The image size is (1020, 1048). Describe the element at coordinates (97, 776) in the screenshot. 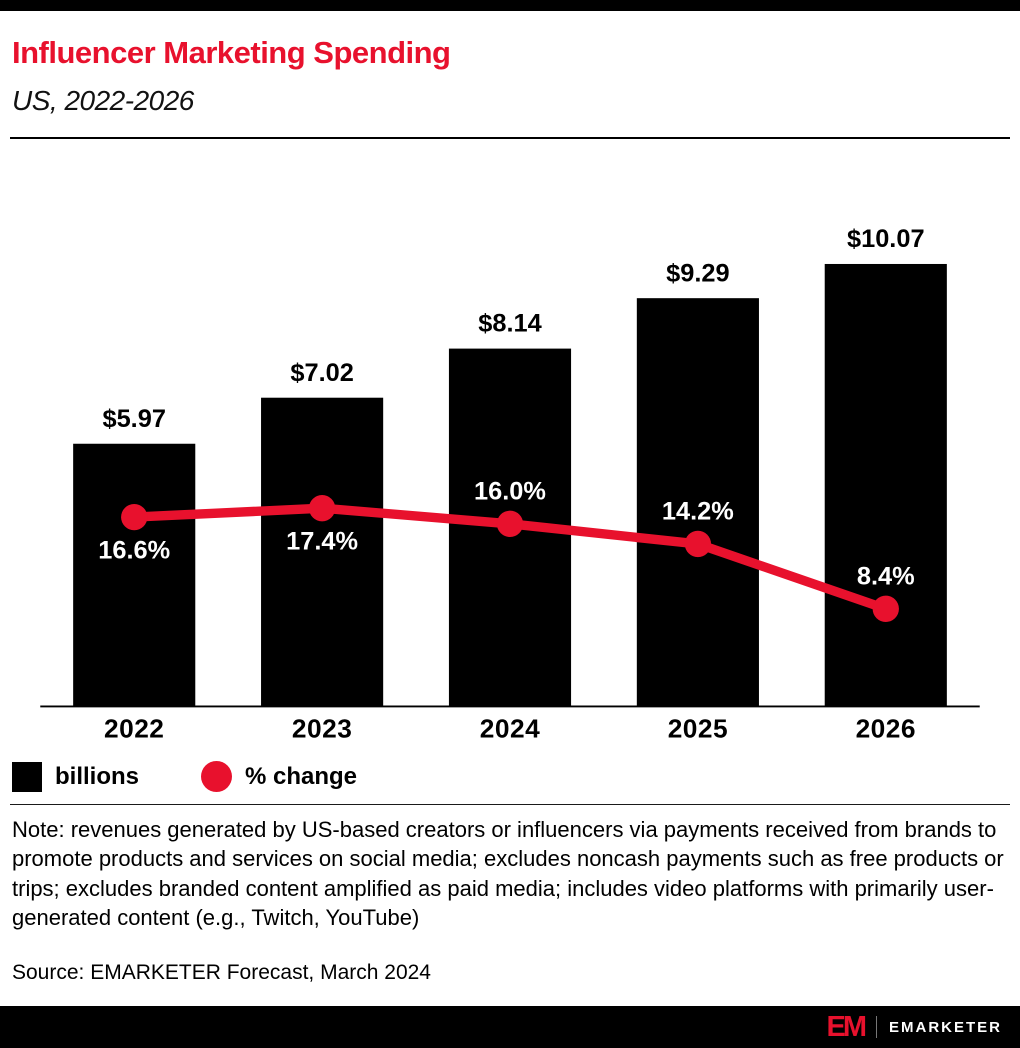

I see `legend-label-billions: billions` at that location.